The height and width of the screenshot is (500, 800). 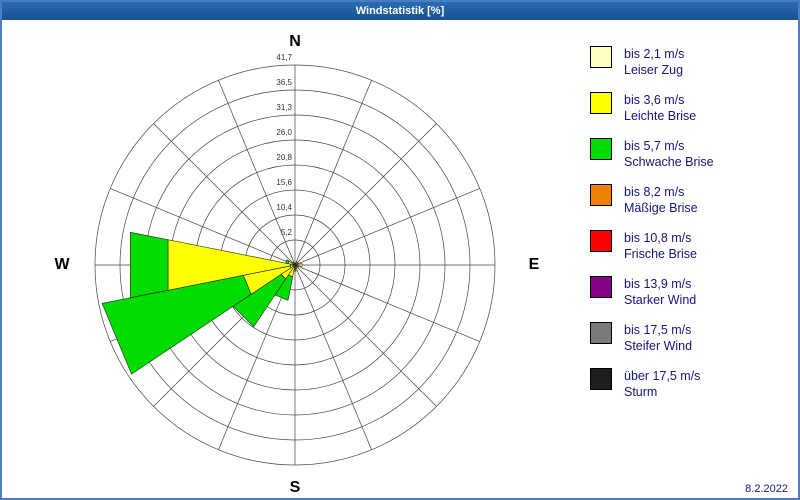 I want to click on legend-item: bis 8,2 m/s Mäßige Brise, so click(x=690, y=200).